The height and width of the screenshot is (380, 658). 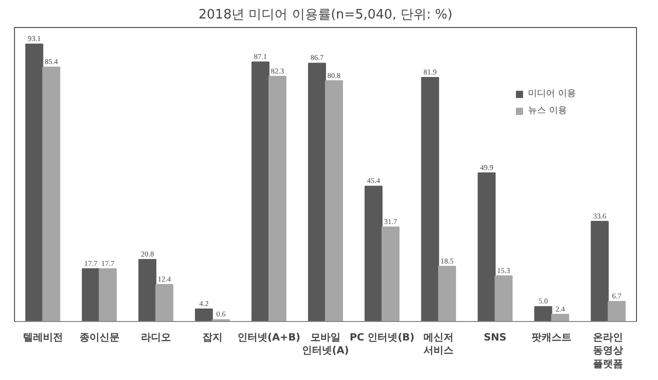 I want to click on x-tick-label: SNS, so click(x=495, y=338).